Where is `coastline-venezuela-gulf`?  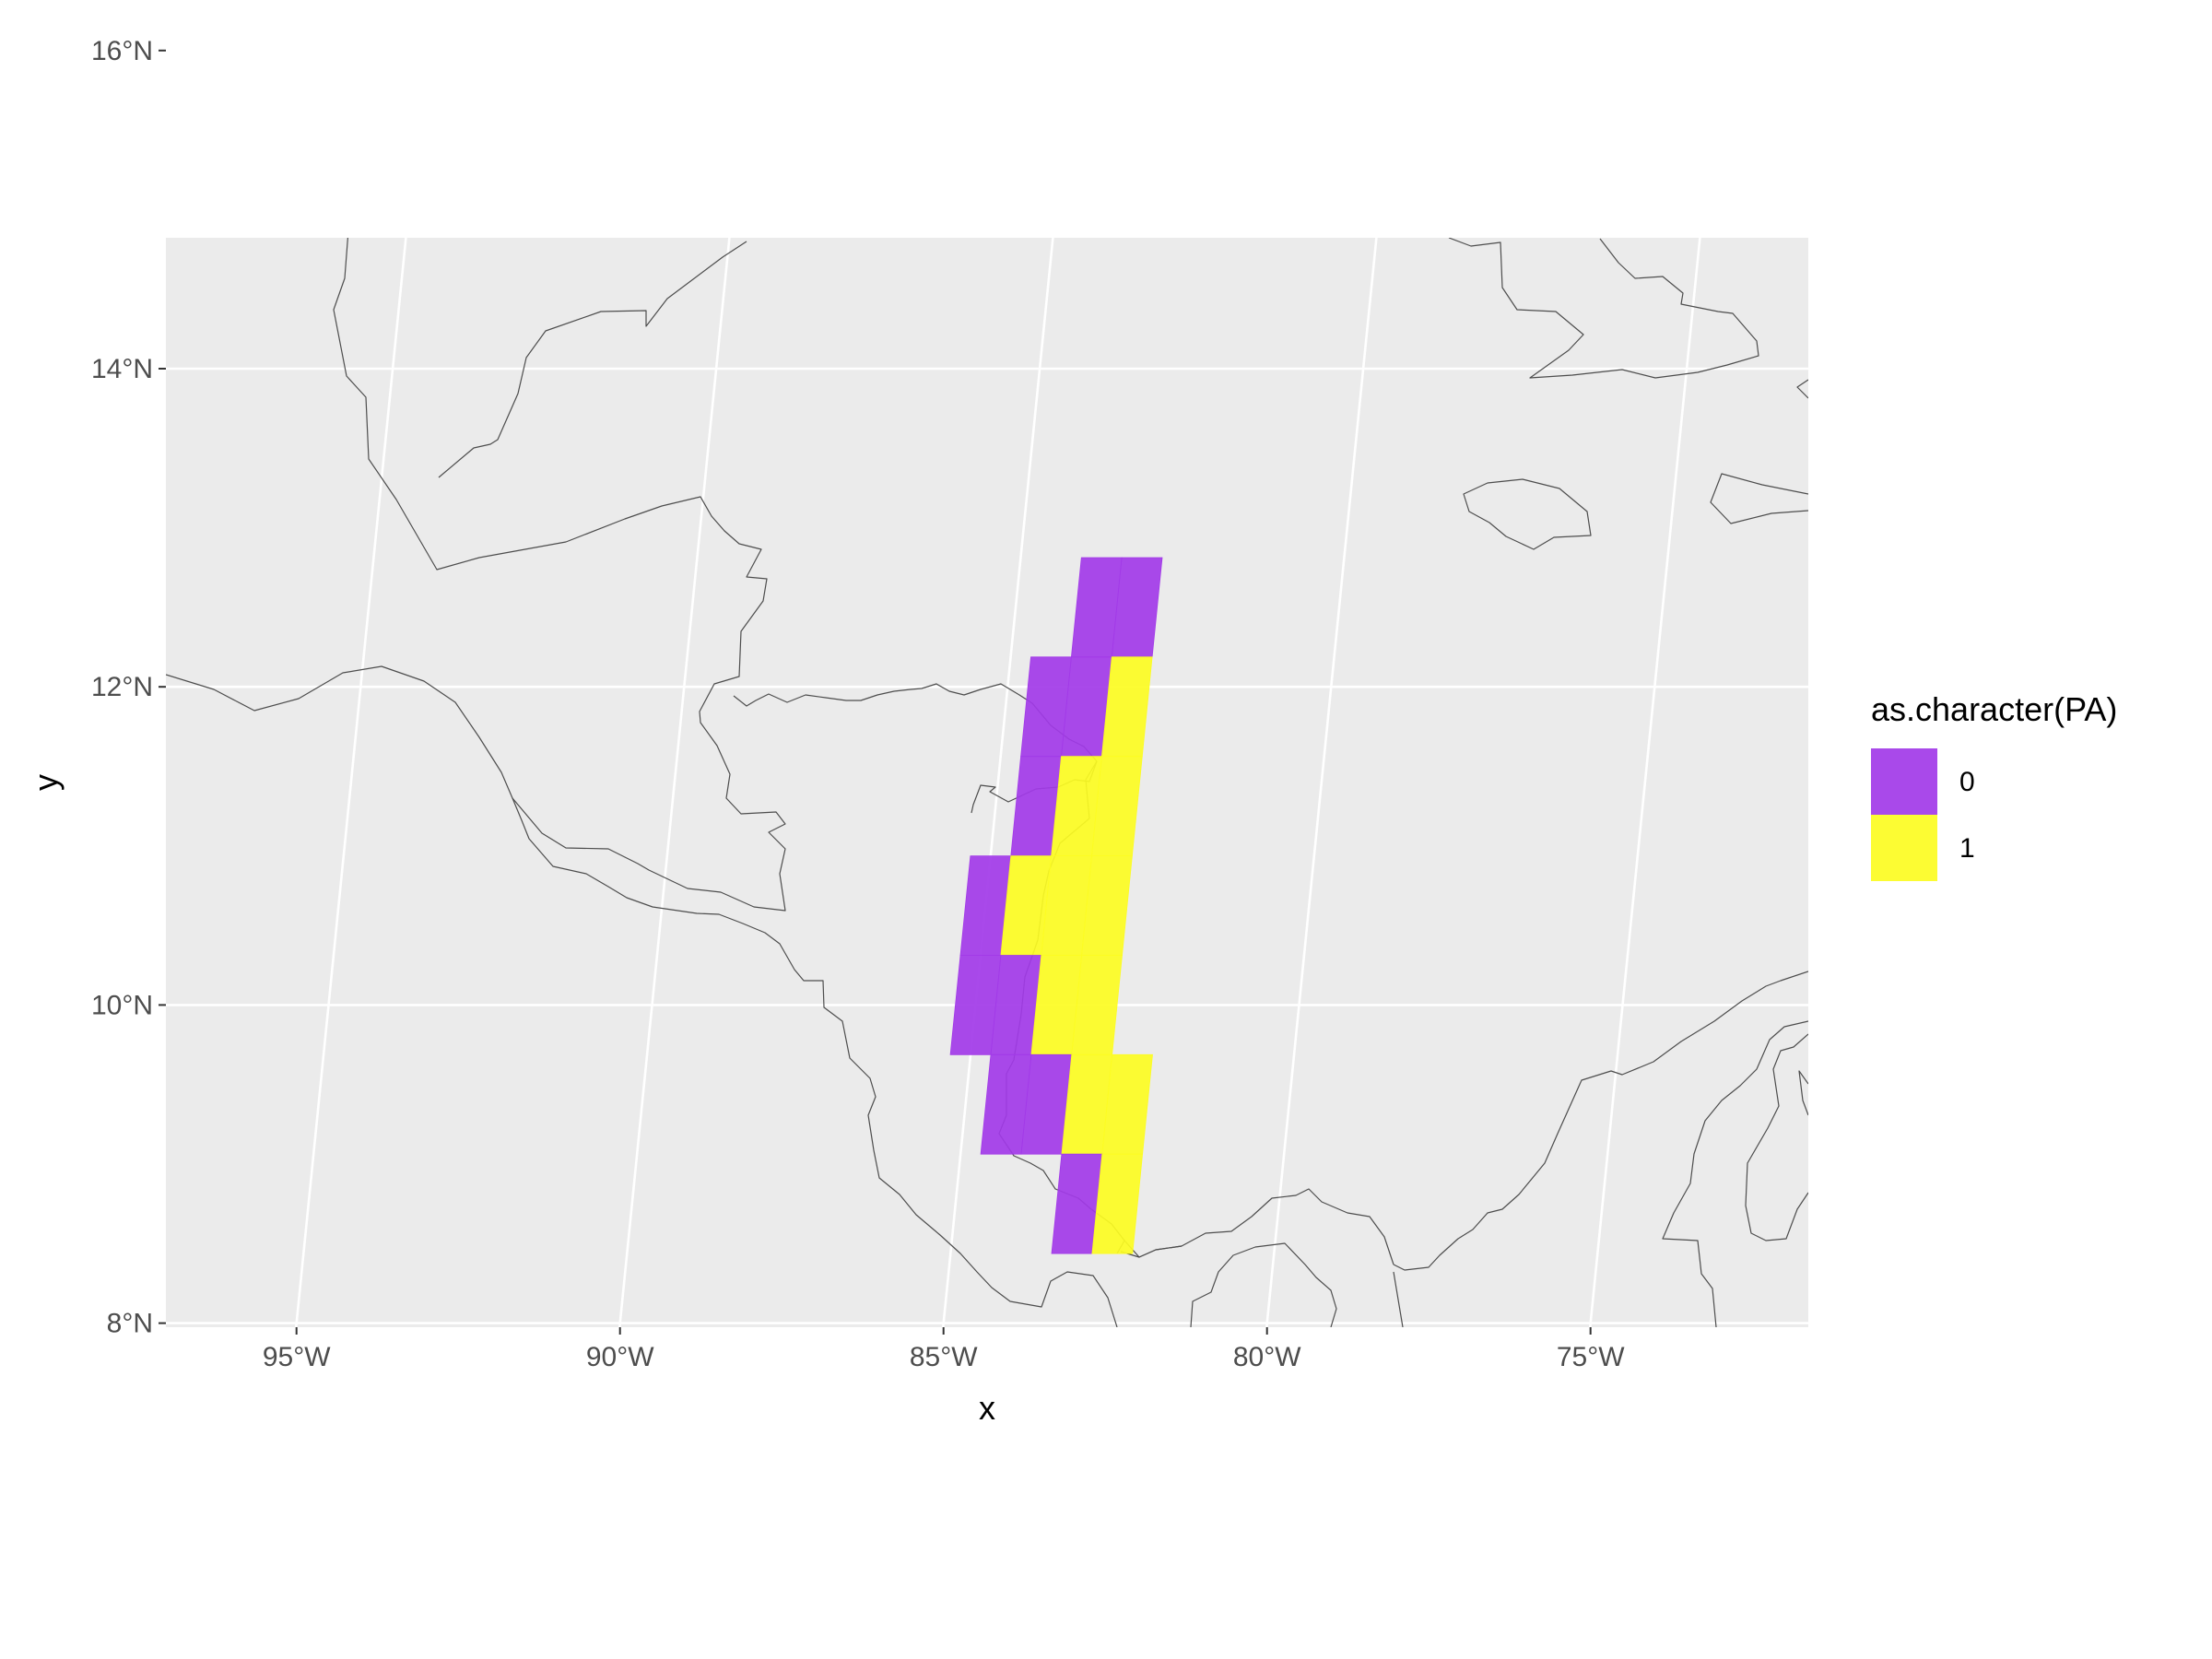 coastline-venezuela-gulf is located at coordinates (1776, 1137).